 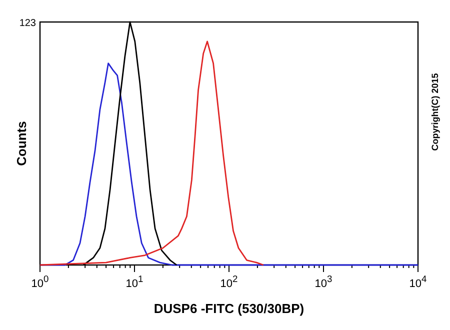 What do you see at coordinates (40, 282) in the screenshot?
I see `x-tick-label: 10$^{0}$` at bounding box center [40, 282].